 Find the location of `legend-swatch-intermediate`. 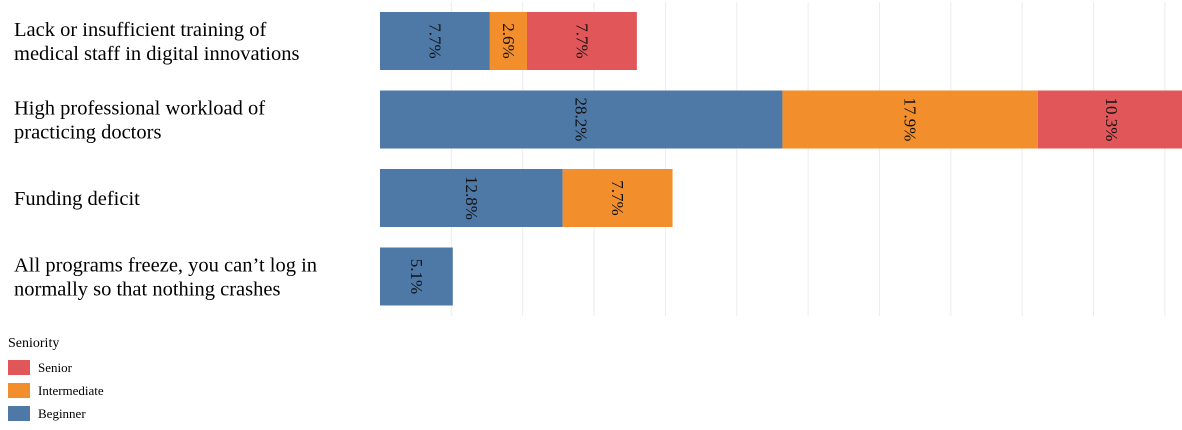

legend-swatch-intermediate is located at coordinates (19, 390).